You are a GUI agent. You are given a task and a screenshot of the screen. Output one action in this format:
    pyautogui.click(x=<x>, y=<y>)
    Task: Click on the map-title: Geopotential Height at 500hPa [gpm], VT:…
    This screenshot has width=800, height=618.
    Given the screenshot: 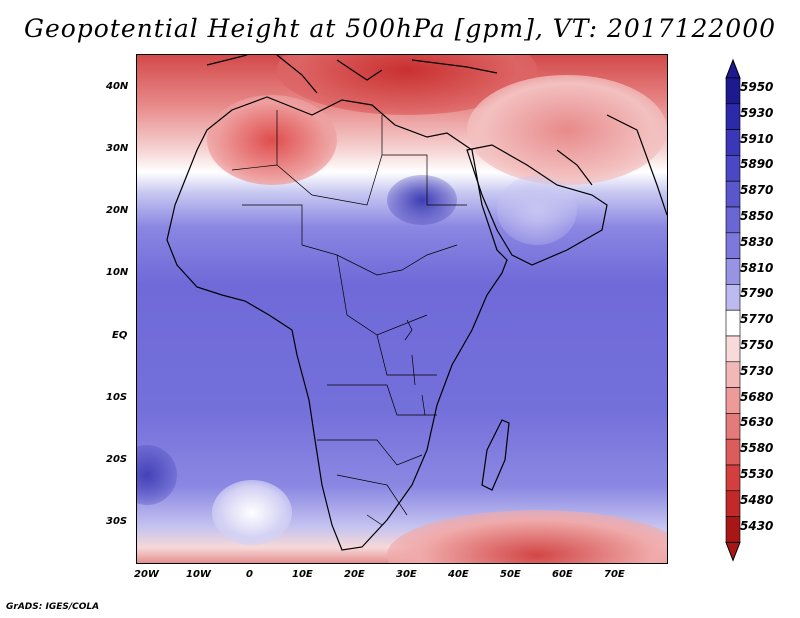 What is the action you would take?
    pyautogui.click(x=400, y=28)
    